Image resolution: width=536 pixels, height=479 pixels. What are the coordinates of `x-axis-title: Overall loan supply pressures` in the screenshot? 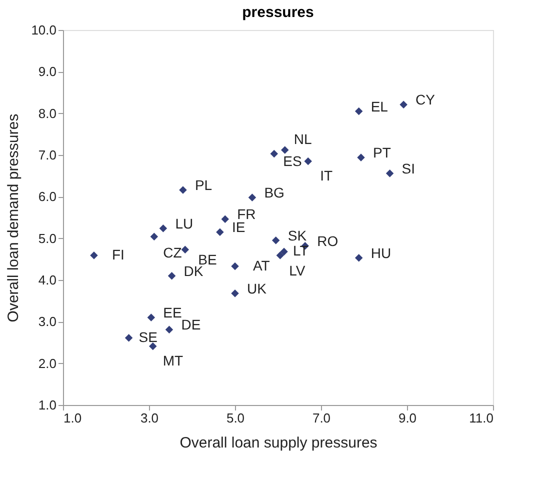 It's located at (279, 443).